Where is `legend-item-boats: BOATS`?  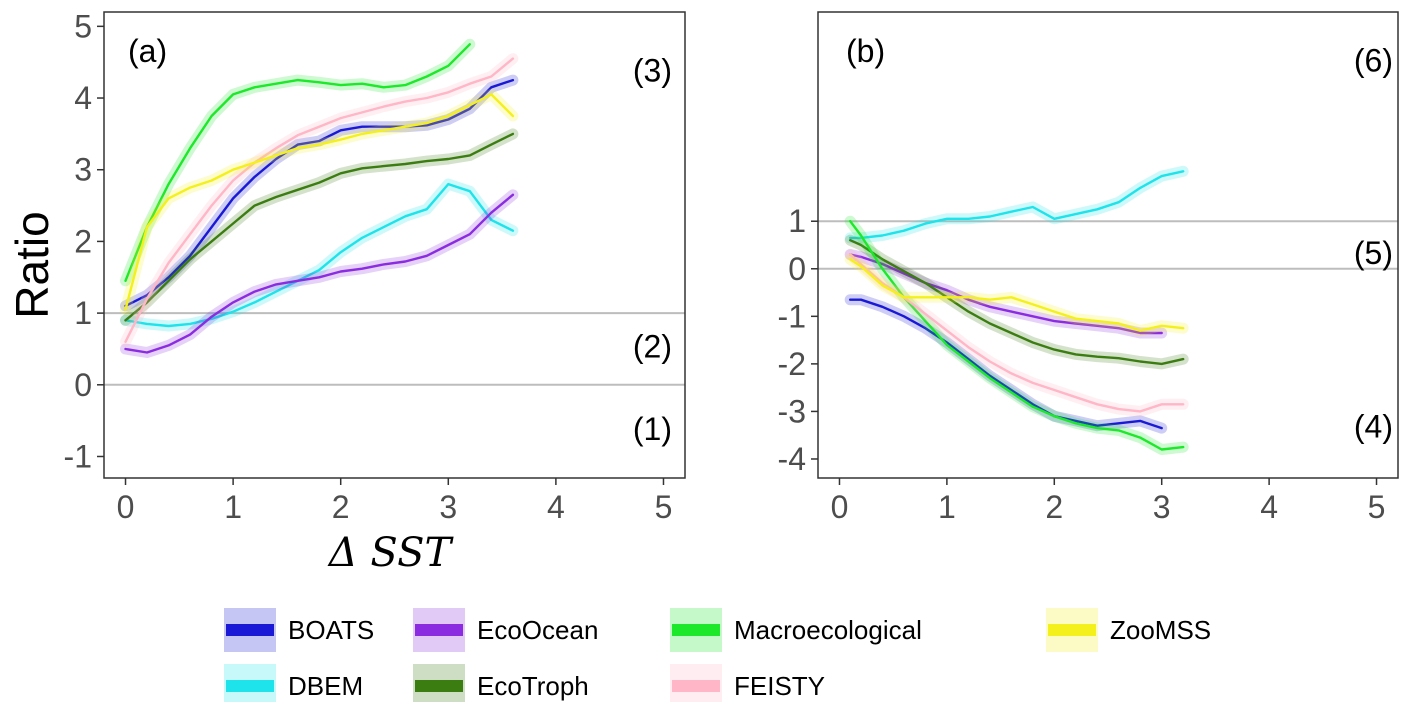 legend-item-boats: BOATS is located at coordinates (299, 630).